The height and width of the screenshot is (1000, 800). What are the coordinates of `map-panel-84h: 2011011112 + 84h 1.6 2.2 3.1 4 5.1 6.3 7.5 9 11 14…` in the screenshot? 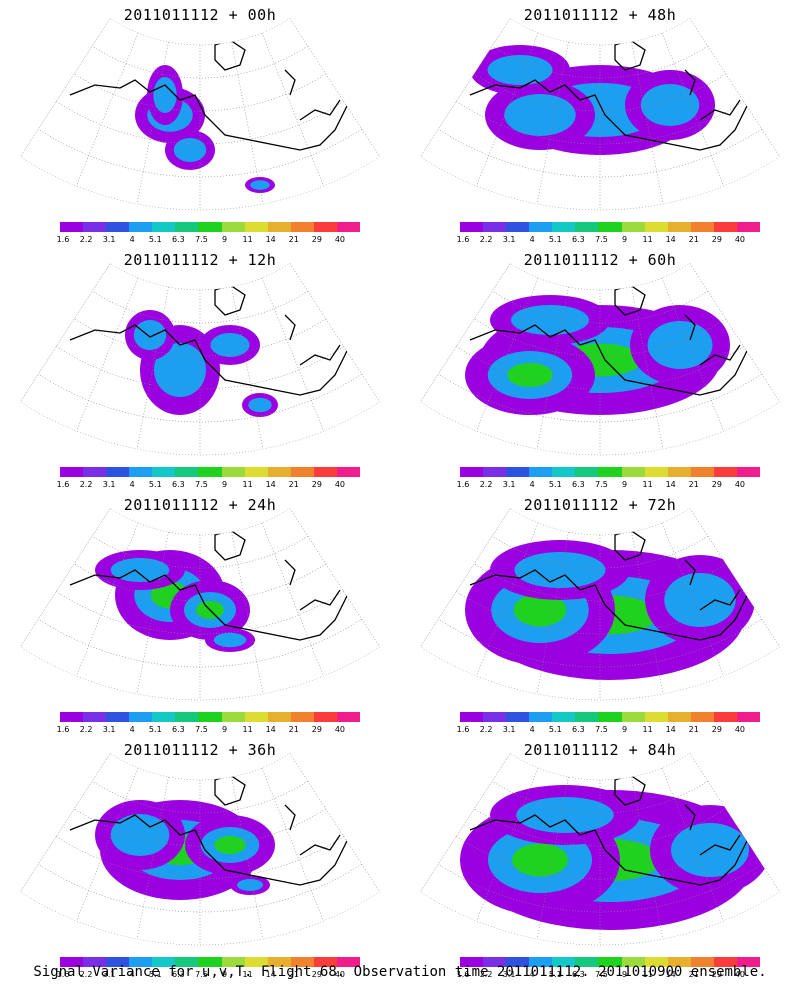 It's located at (600, 857).